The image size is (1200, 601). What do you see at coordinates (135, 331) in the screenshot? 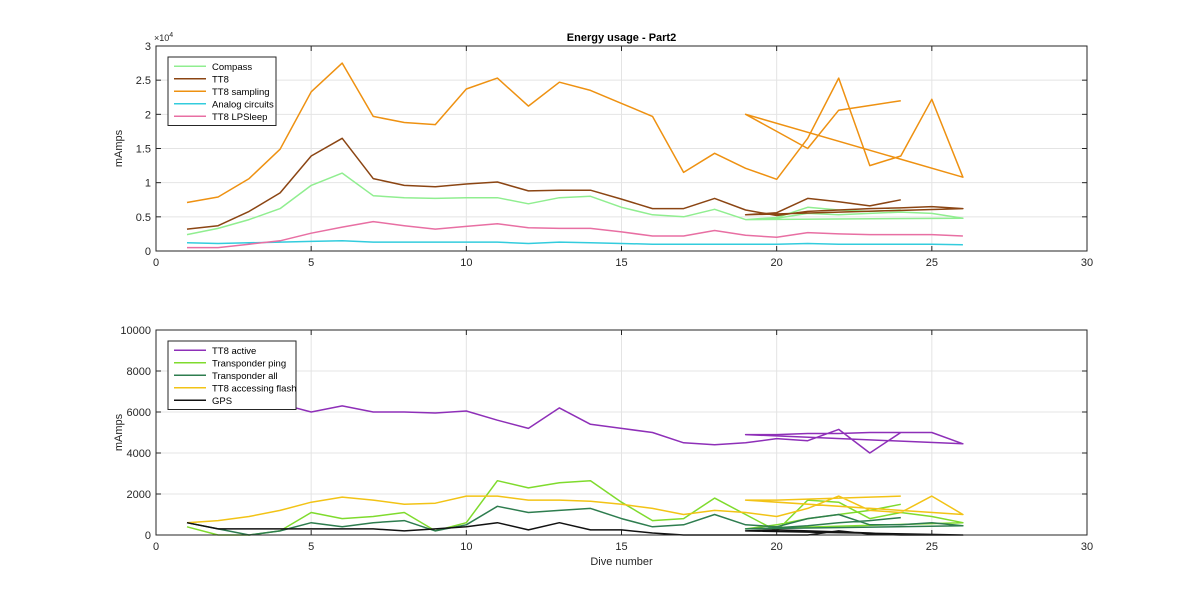
I see `y-tick-label: 10000` at bounding box center [135, 331].